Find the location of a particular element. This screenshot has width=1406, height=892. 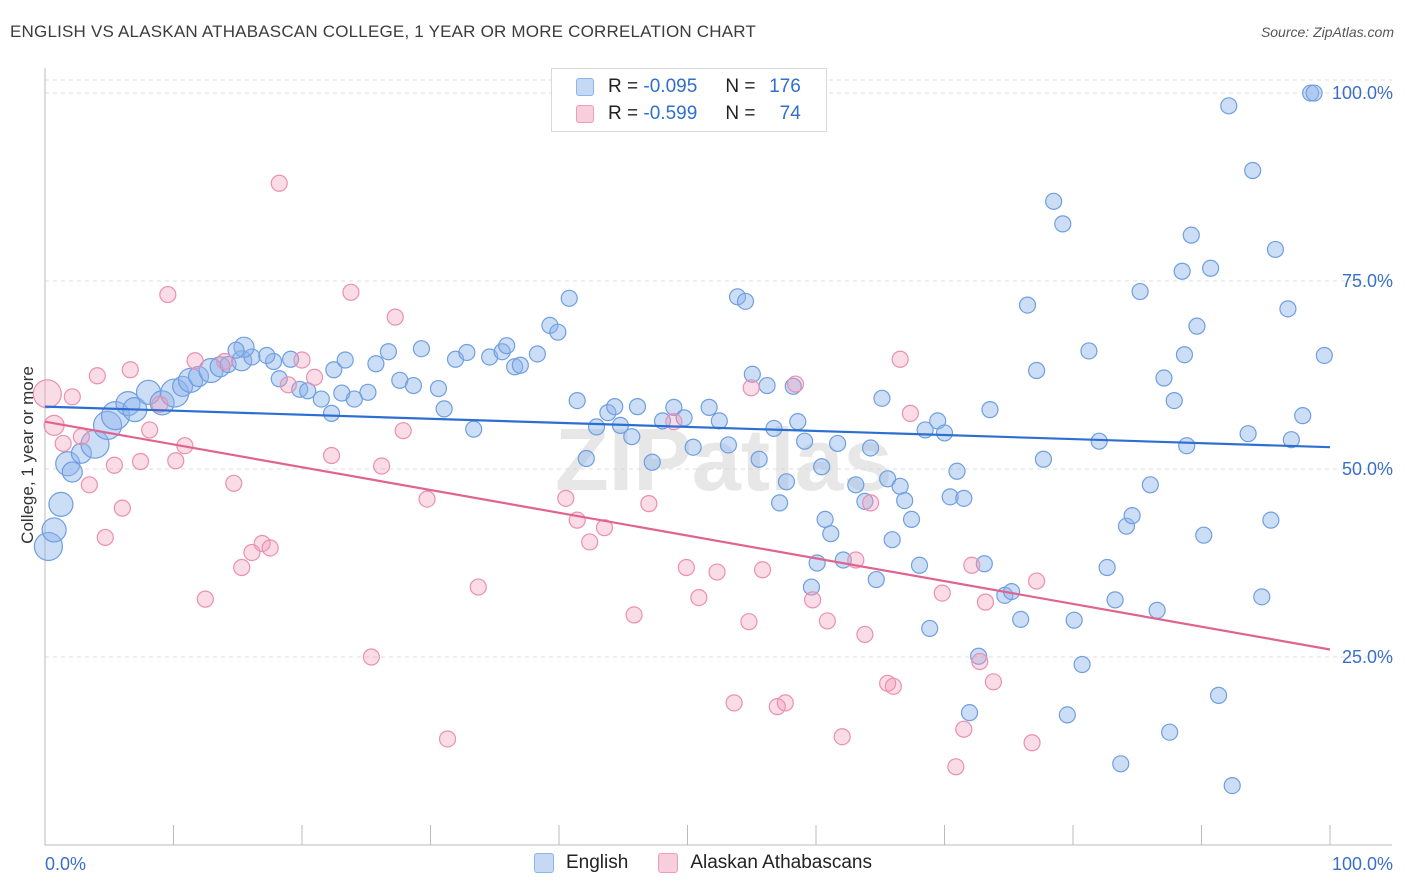

legend-item-alaskan: Alaskan Athabascans is located at coordinates (765, 863).